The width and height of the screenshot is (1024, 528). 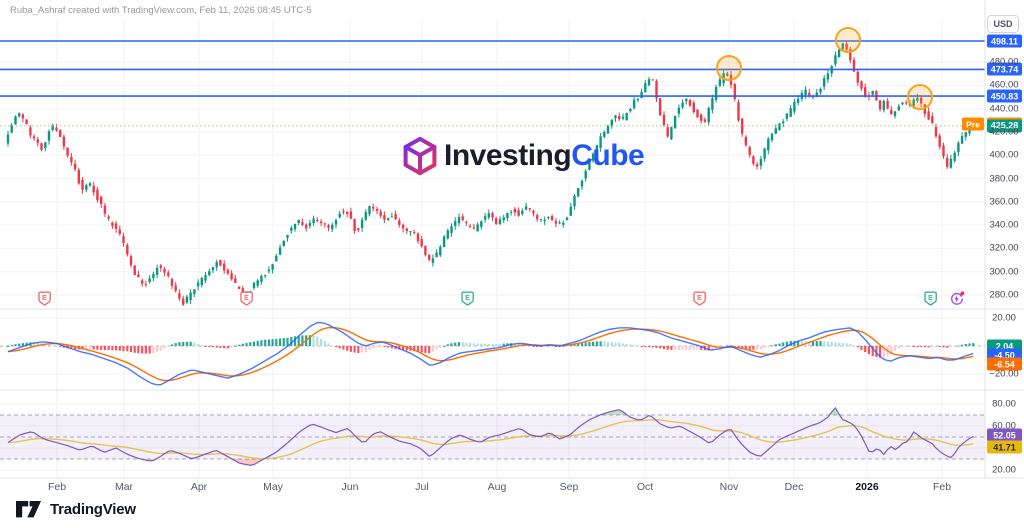 I want to click on price-axis-tick: 480.00, so click(x=1004, y=62).